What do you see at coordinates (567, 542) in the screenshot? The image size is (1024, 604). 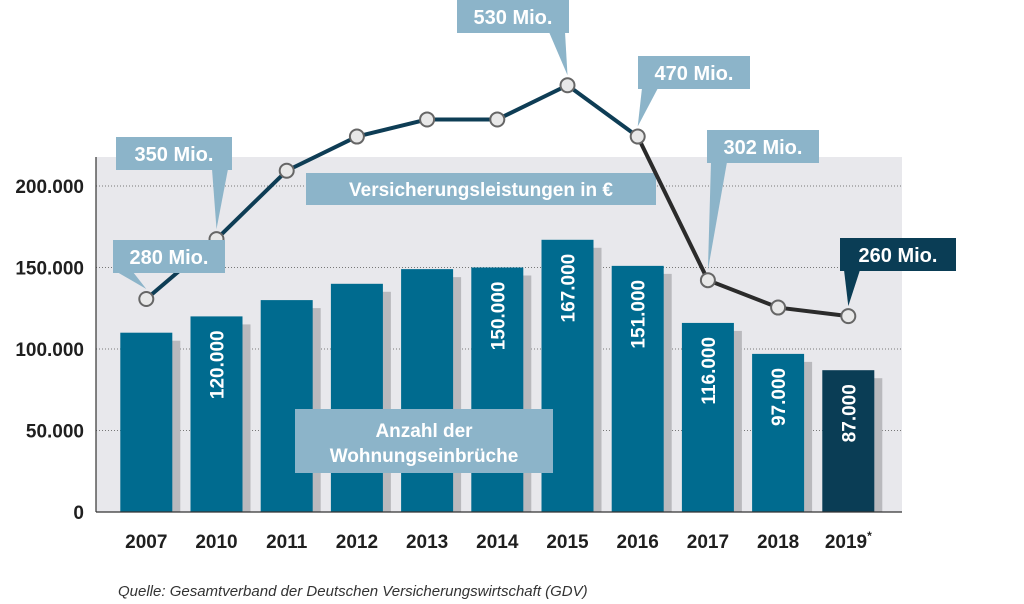 I see `x-tick-label: 2015` at bounding box center [567, 542].